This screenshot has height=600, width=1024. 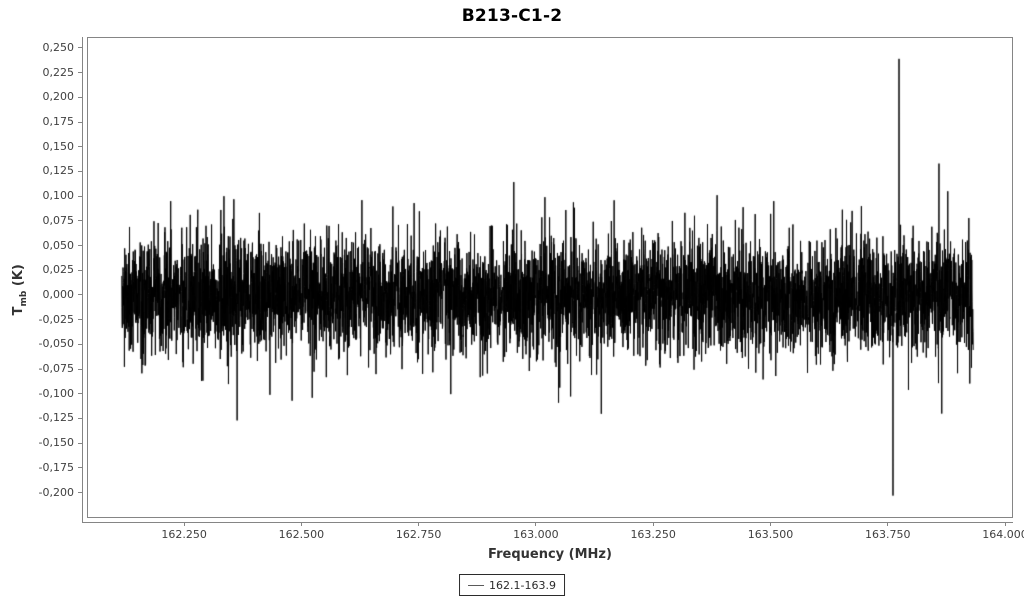 What do you see at coordinates (653, 534) in the screenshot?
I see `x-tick-label: 163.250` at bounding box center [653, 534].